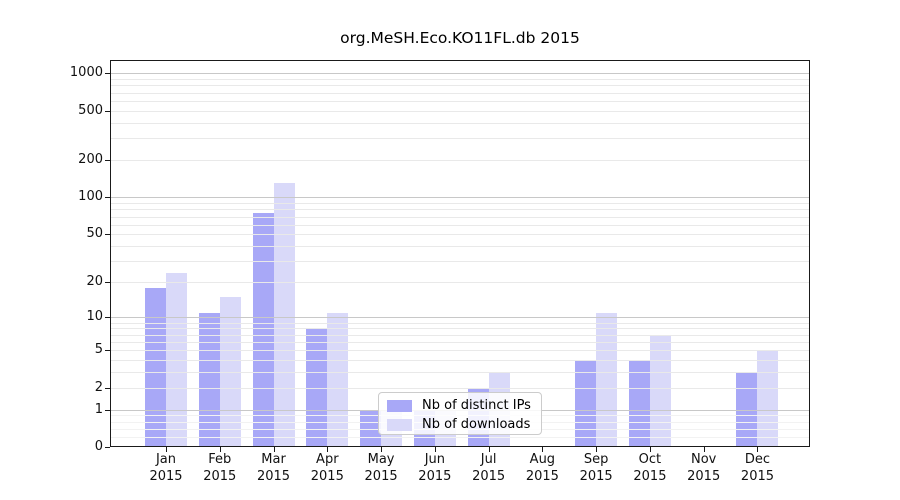 This screenshot has width=900, height=500. I want to click on x-tick-label: Sep 2015, so click(596, 468).